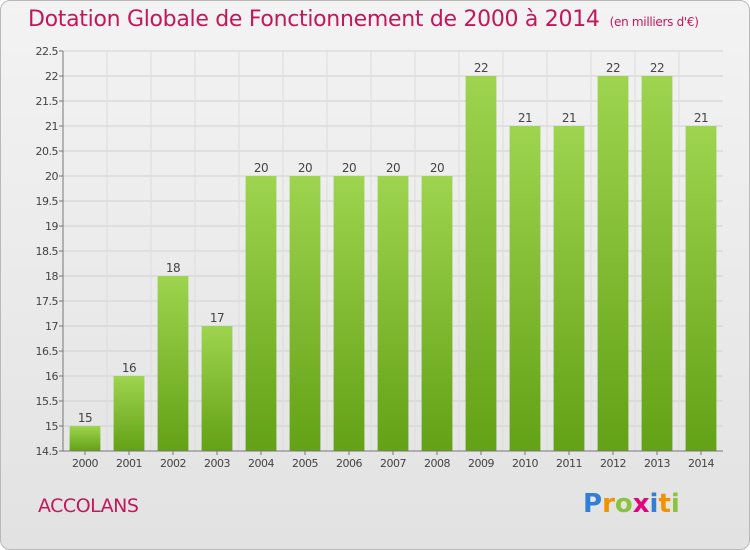 This screenshot has height=550, width=750. I want to click on unit-note: (en milliers d'€), so click(654, 22).